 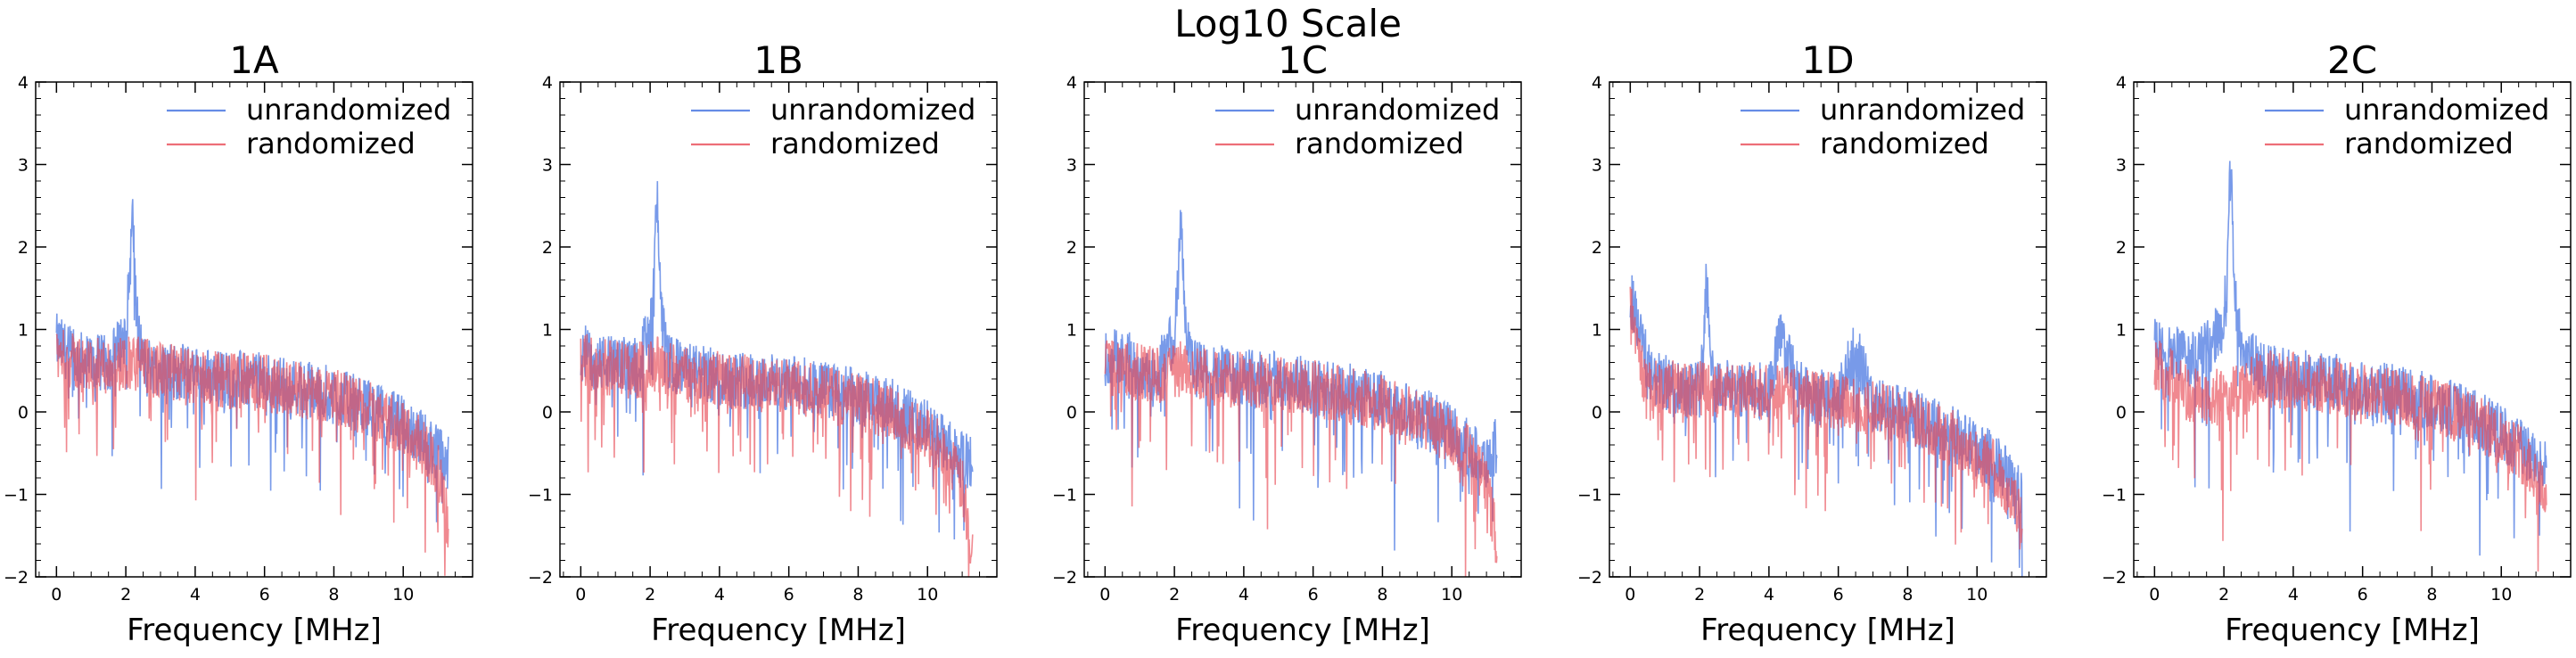 What do you see at coordinates (2352, 60) in the screenshot?
I see `panel-title: 2C` at bounding box center [2352, 60].